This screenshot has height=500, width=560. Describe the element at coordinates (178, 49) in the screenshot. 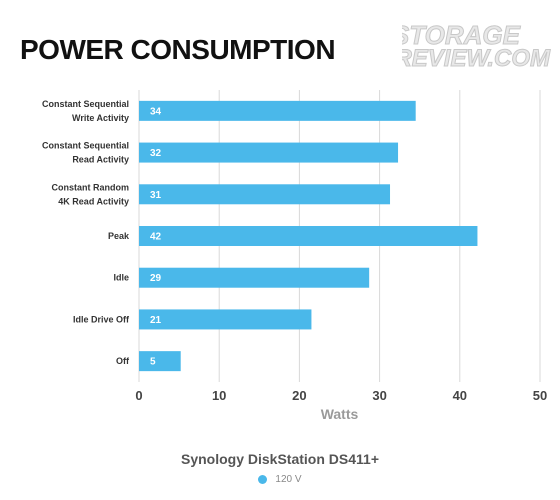

I see `page-title: POWER CONSUMPTION` at that location.